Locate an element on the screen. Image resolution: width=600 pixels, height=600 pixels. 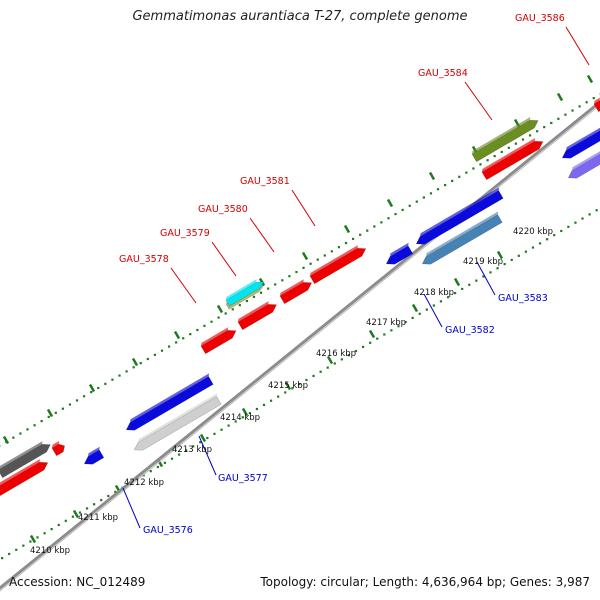
gene-purple-reverse-bevel is located at coordinates (586, 160).